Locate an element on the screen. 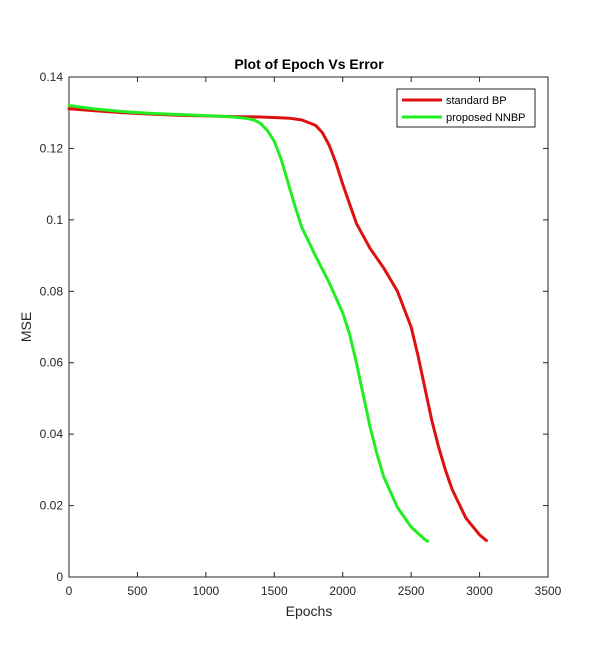 The width and height of the screenshot is (594, 658). y-tick-label: 0.06 is located at coordinates (52, 363).